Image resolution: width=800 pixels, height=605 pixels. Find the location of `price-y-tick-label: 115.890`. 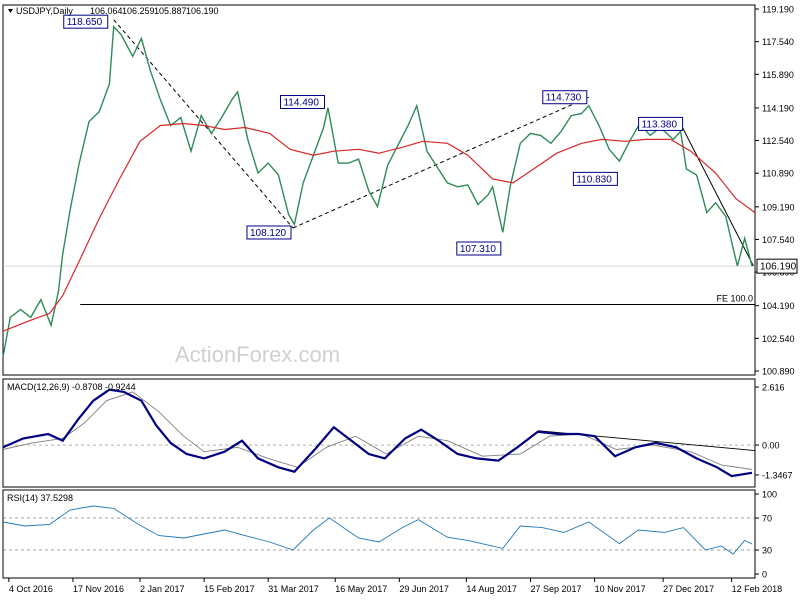

price-y-tick-label: 115.890 is located at coordinates (778, 75).